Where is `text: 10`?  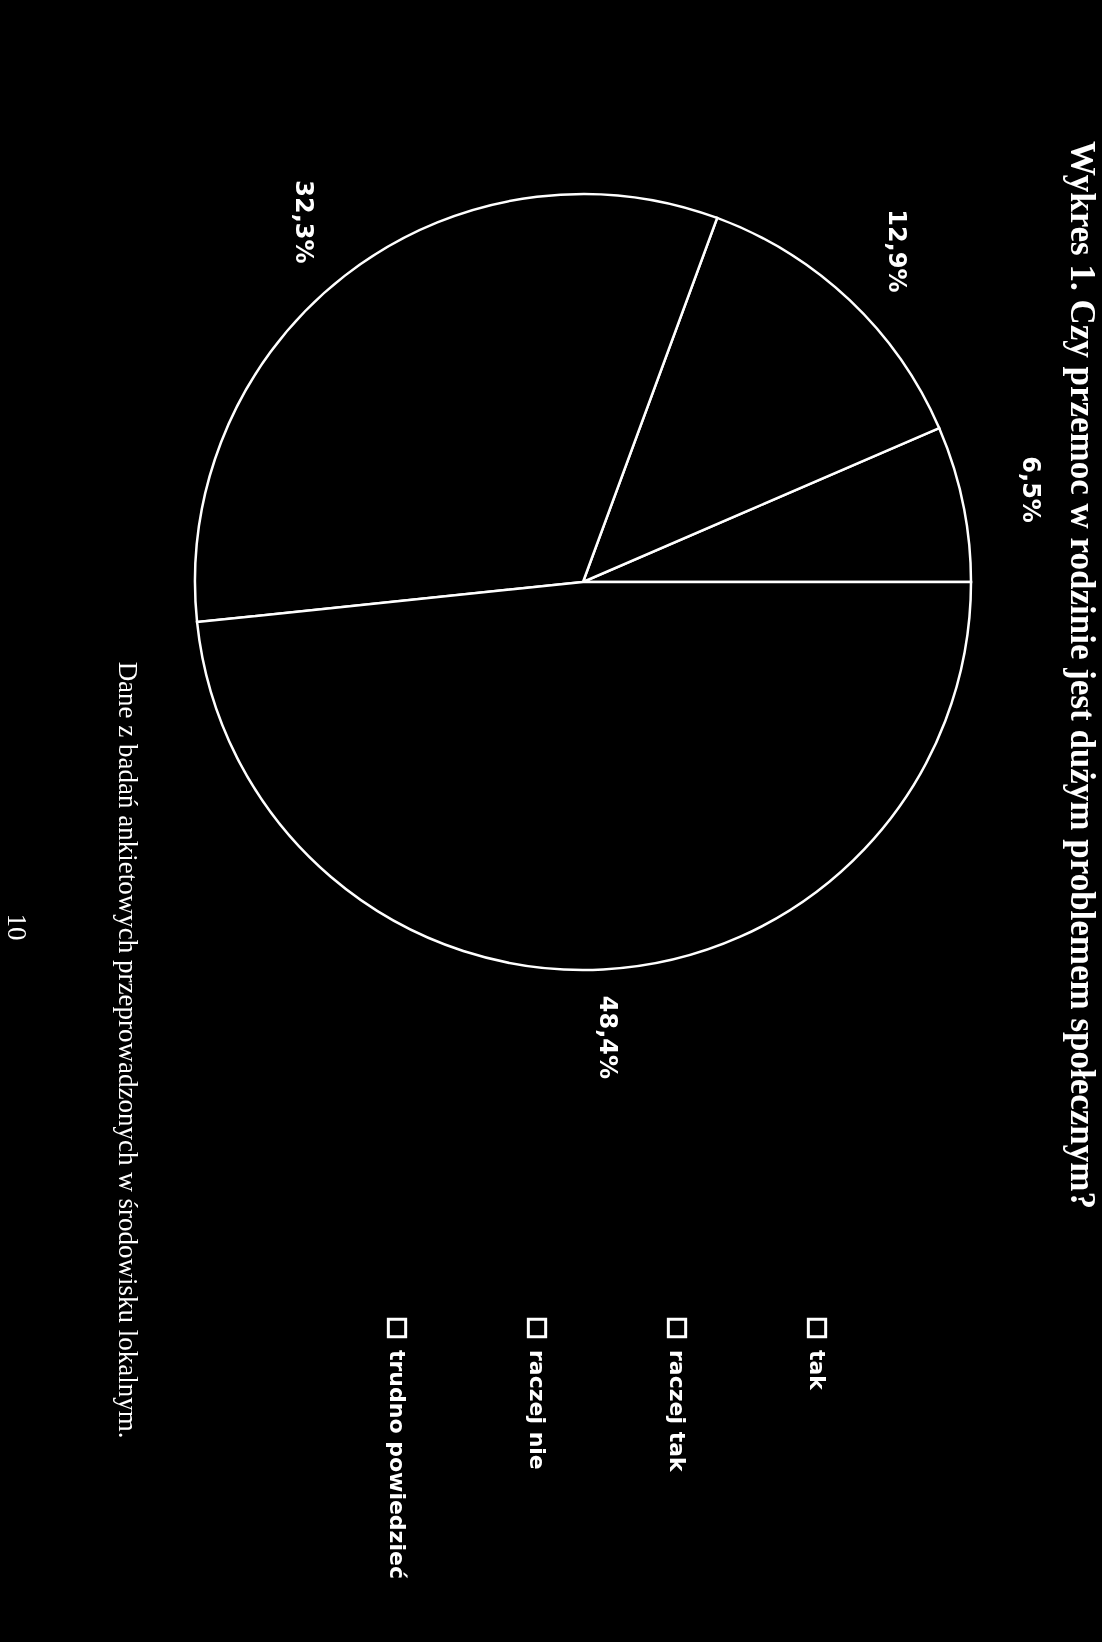 text: 10 is located at coordinates (17, 927).